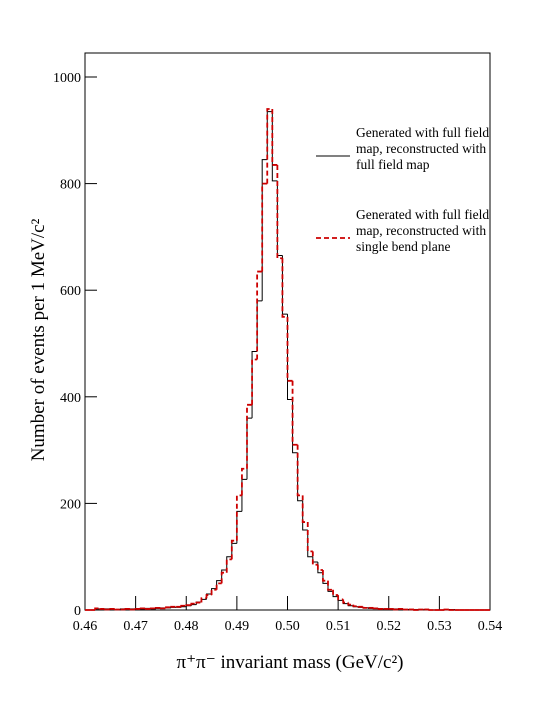  Describe the element at coordinates (70, 291) in the screenshot. I see `y-tick-label: 600` at that location.